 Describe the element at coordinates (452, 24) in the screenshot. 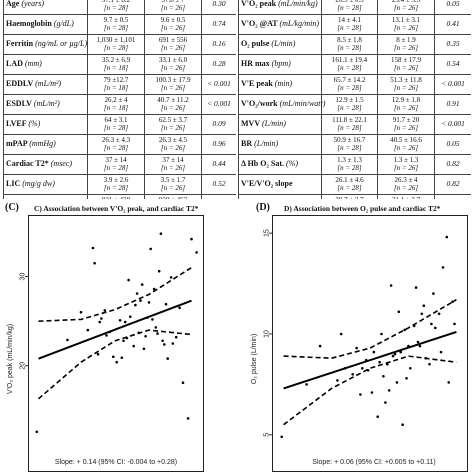

I see `p-value: 0.41` at that location.